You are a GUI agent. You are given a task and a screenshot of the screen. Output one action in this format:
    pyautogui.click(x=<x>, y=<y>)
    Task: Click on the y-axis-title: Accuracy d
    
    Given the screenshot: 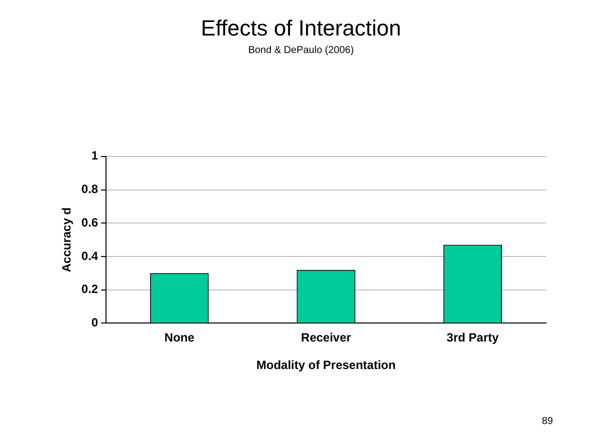 What is the action you would take?
    pyautogui.click(x=67, y=239)
    